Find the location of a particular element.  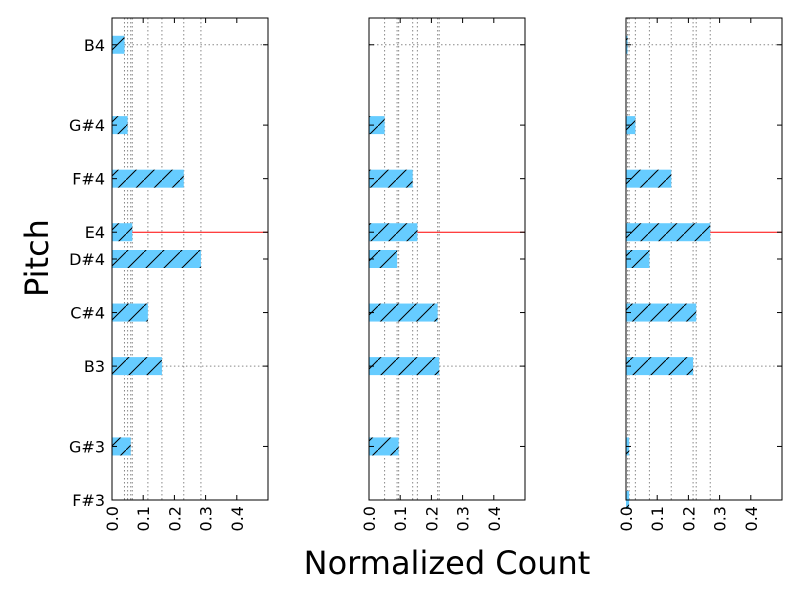

y-tick-label: B3 is located at coordinates (94, 366).